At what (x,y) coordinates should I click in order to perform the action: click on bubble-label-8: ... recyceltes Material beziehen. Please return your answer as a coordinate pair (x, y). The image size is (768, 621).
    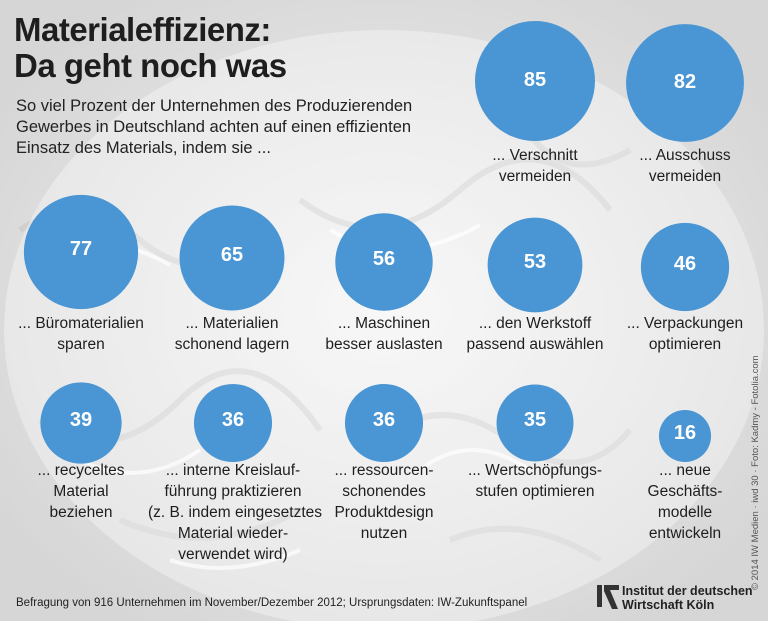
    Looking at the image, I should click on (83, 491).